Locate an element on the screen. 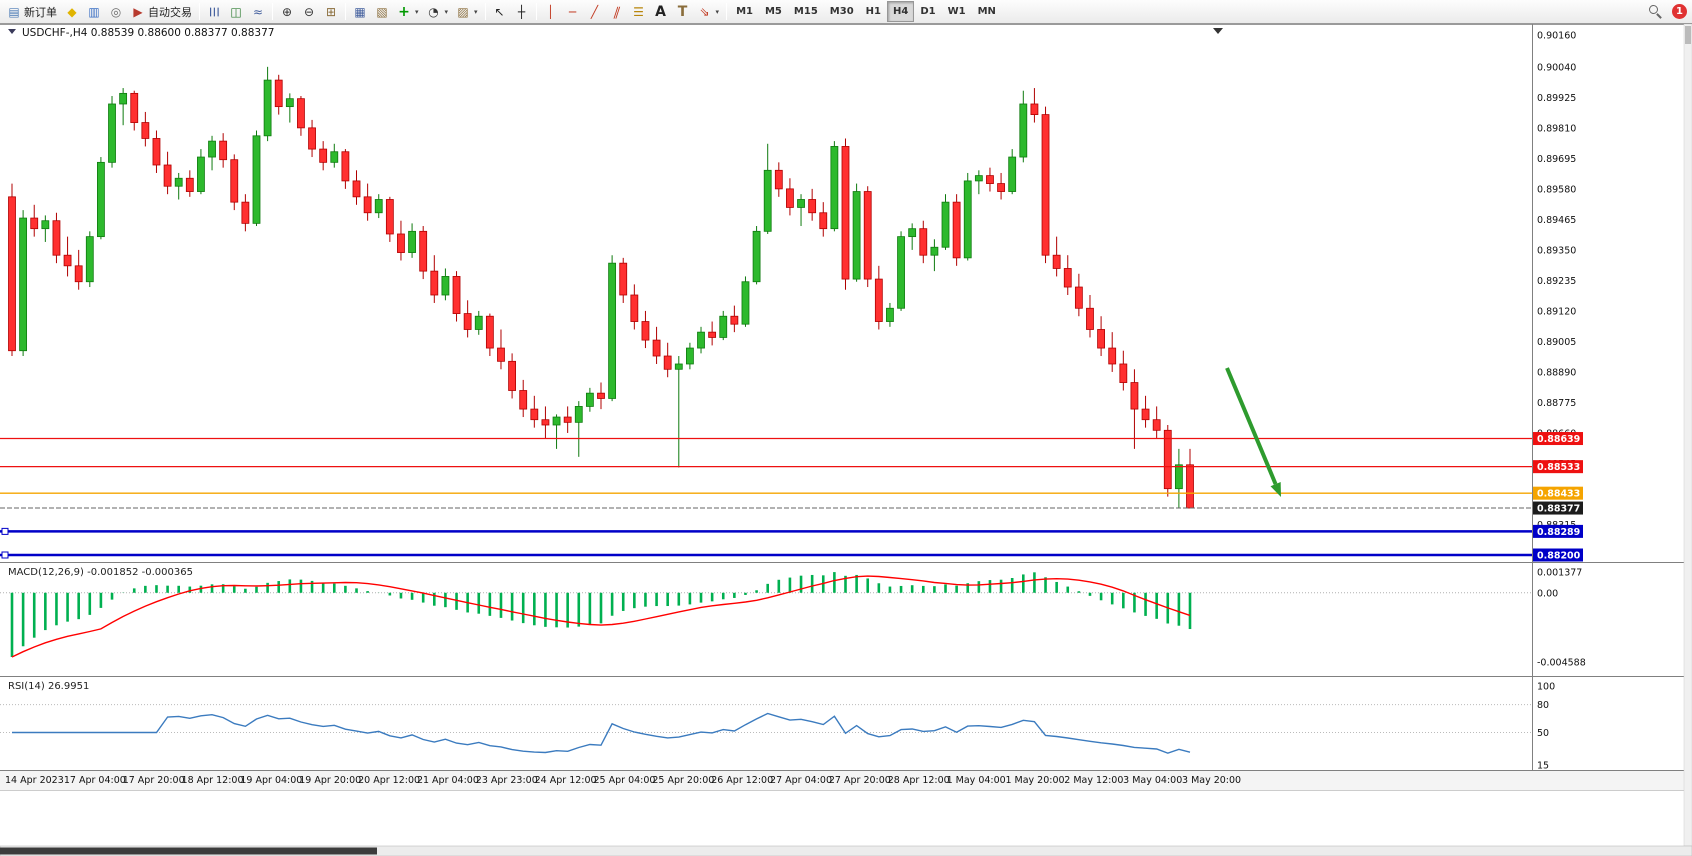 The height and width of the screenshot is (856, 1692). vertical-line-button: │ is located at coordinates (551, 11).